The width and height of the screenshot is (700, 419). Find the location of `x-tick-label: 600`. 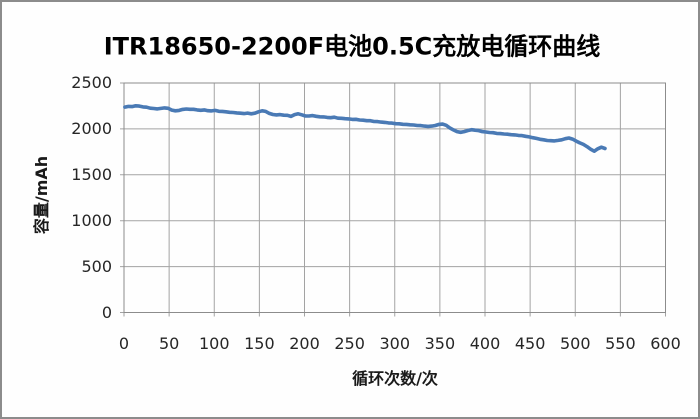

x-tick-label: 600 is located at coordinates (665, 343).